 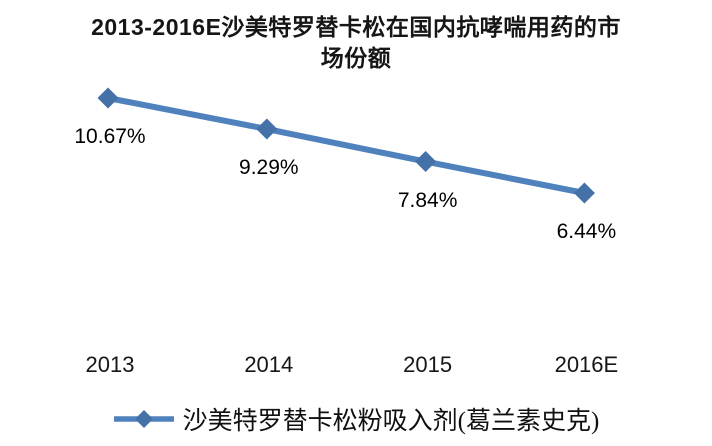 I want to click on legend: 沙美特罗替卡松粉吸入剂(葛兰素史克), so click(x=356, y=419).